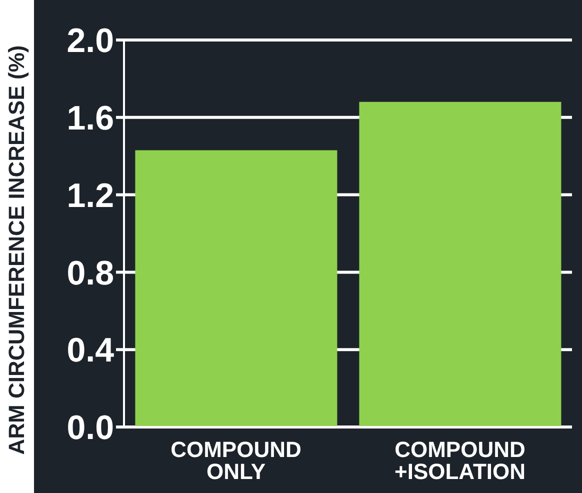  Describe the element at coordinates (90, 41) in the screenshot. I see `y-tick-label: 2.0` at that location.